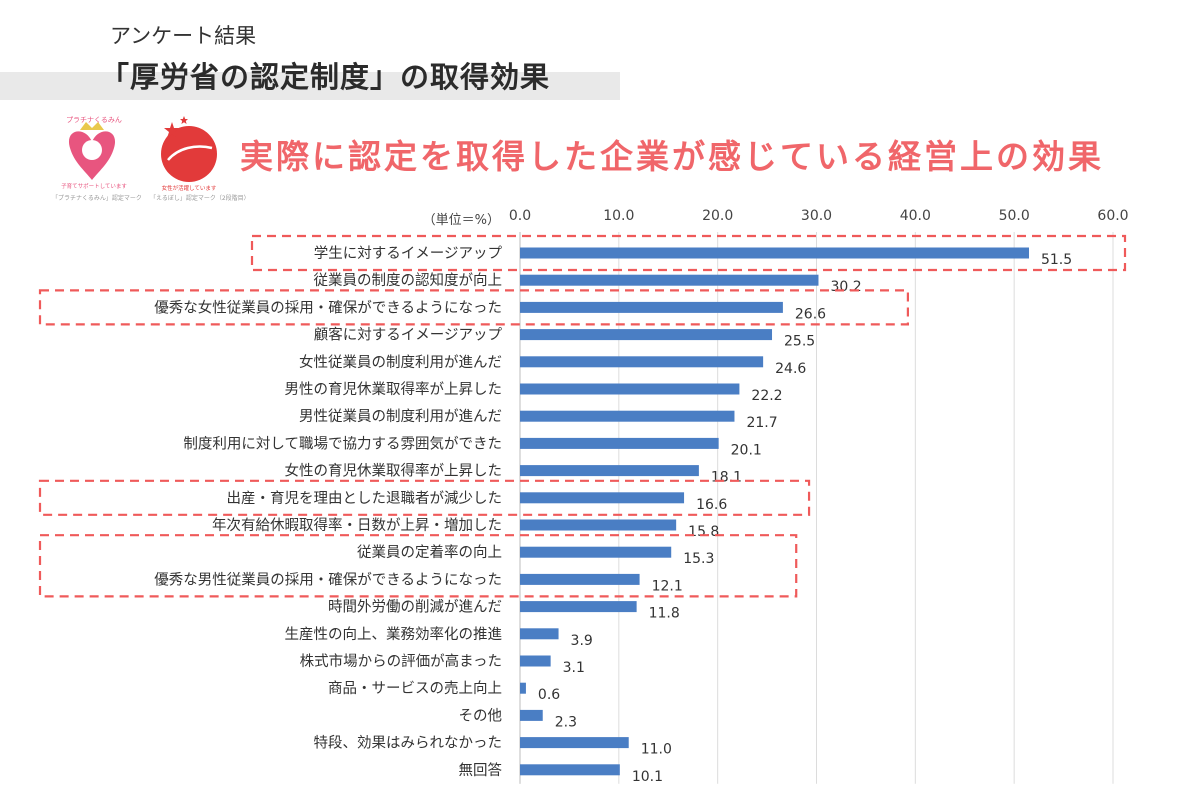  Describe the element at coordinates (790, 369) in the screenshot. I see `value-label: 24.6` at that location.